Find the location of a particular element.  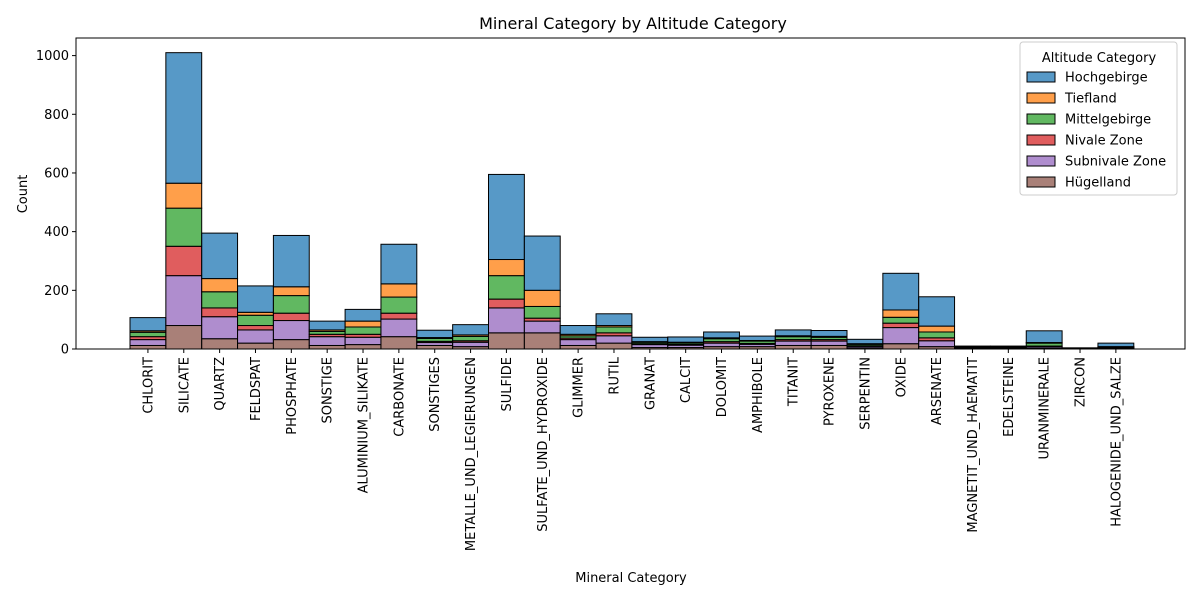

x-tick-label: SONSTIGES is located at coordinates (435, 394).